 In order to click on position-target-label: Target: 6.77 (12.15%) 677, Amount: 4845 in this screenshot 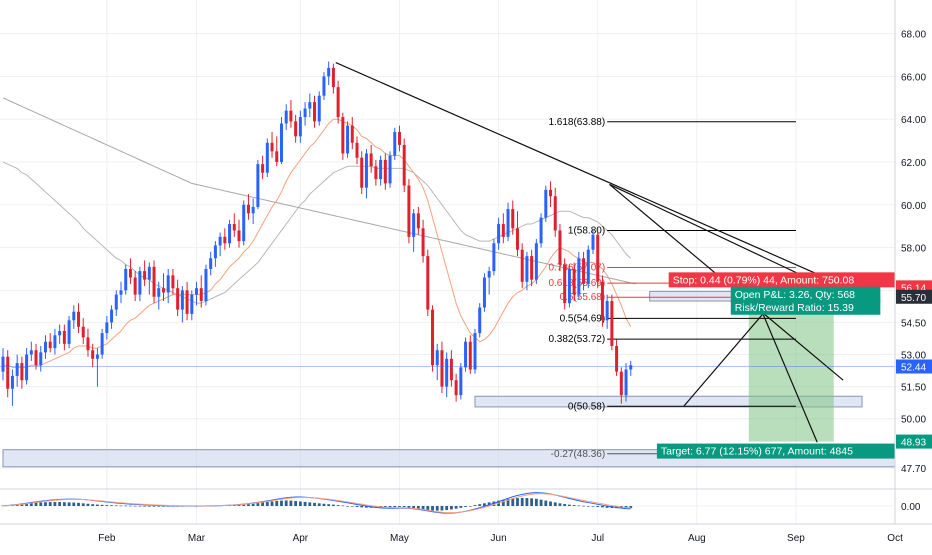, I will do `click(757, 452)`.